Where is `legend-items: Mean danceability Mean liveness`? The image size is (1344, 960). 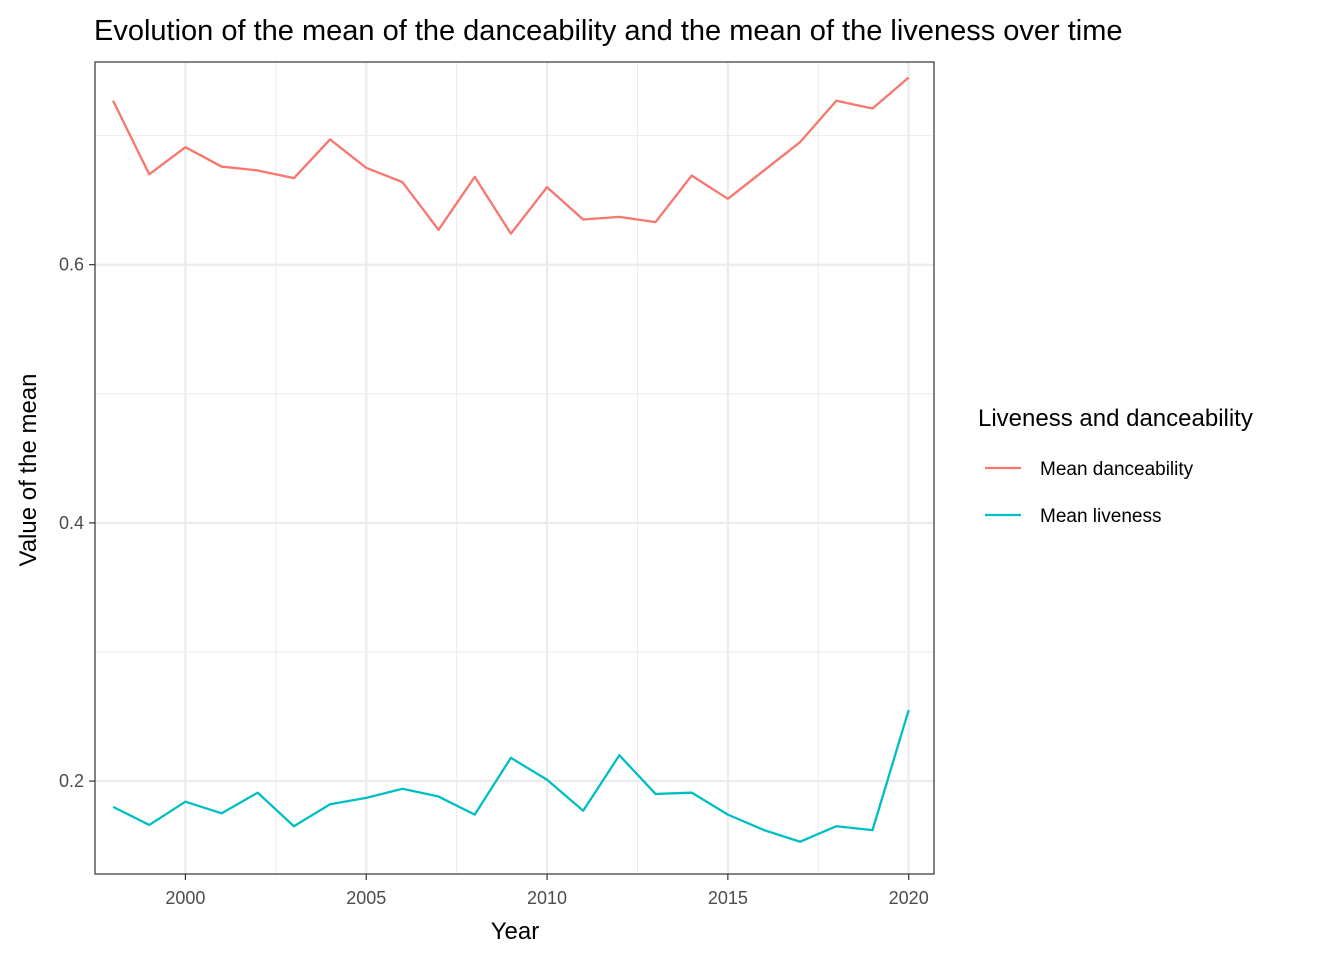
legend-items: Mean danceability Mean liveness is located at coordinates (1089, 493).